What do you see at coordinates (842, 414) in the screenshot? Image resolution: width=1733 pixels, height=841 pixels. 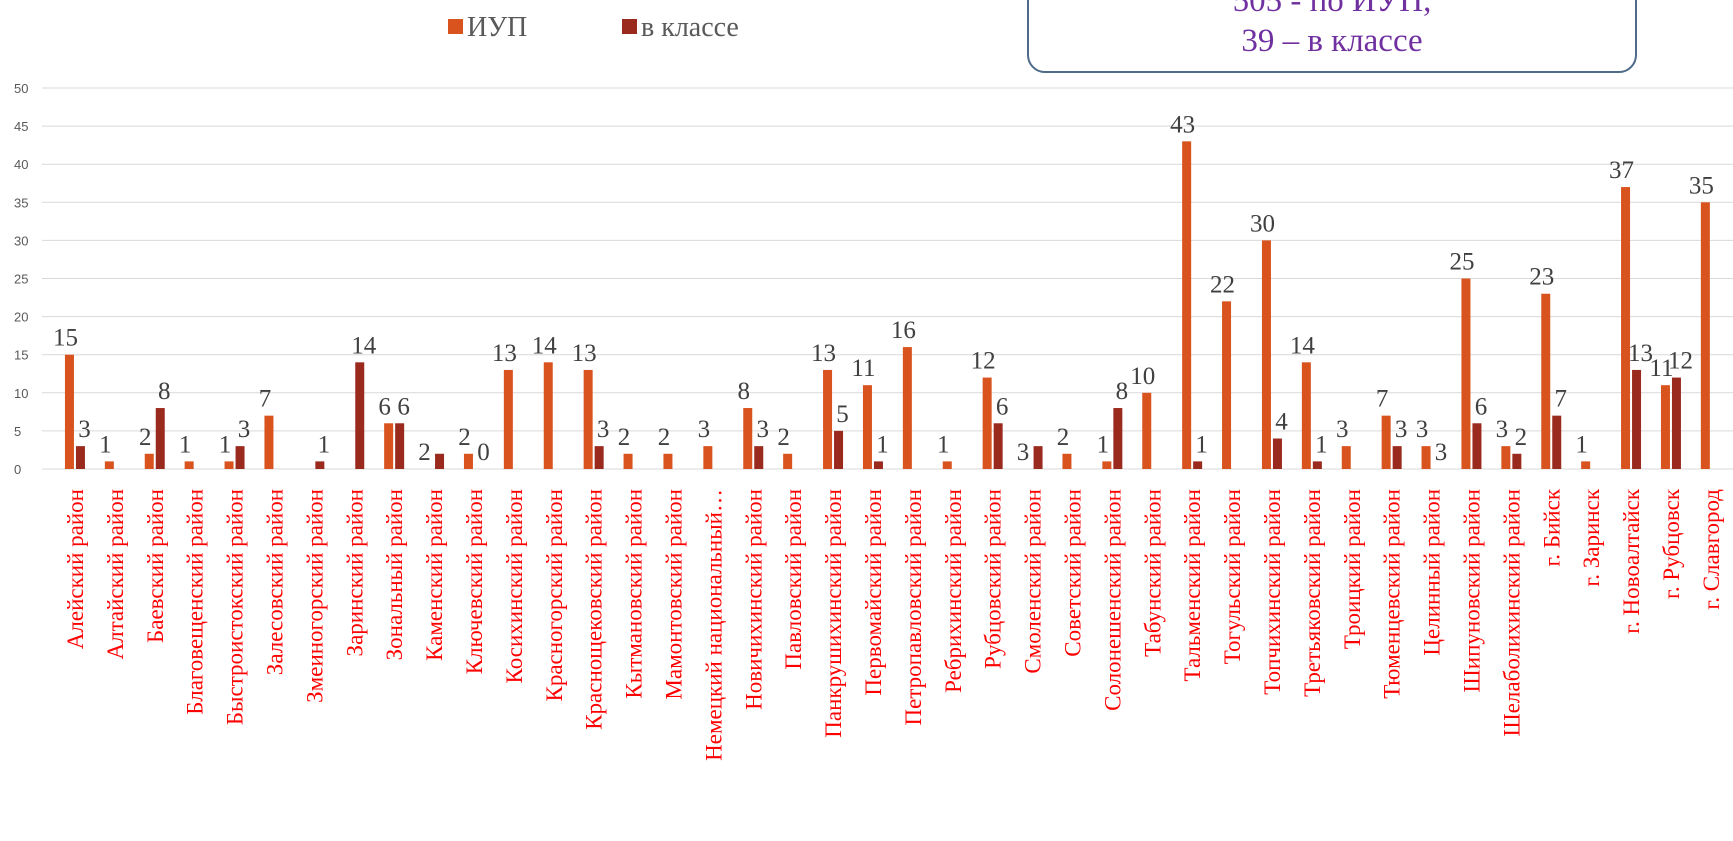 I see `data-label-in-class: 5` at bounding box center [842, 414].